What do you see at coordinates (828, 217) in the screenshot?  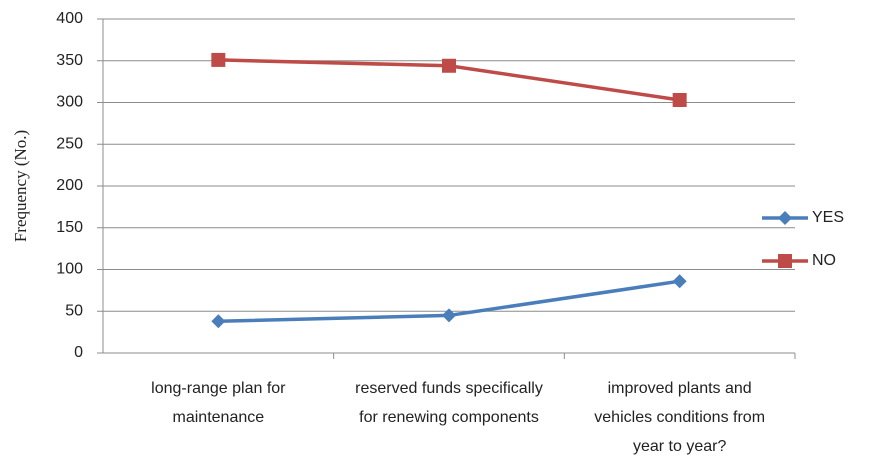 I see `legend-label: YES` at bounding box center [828, 217].